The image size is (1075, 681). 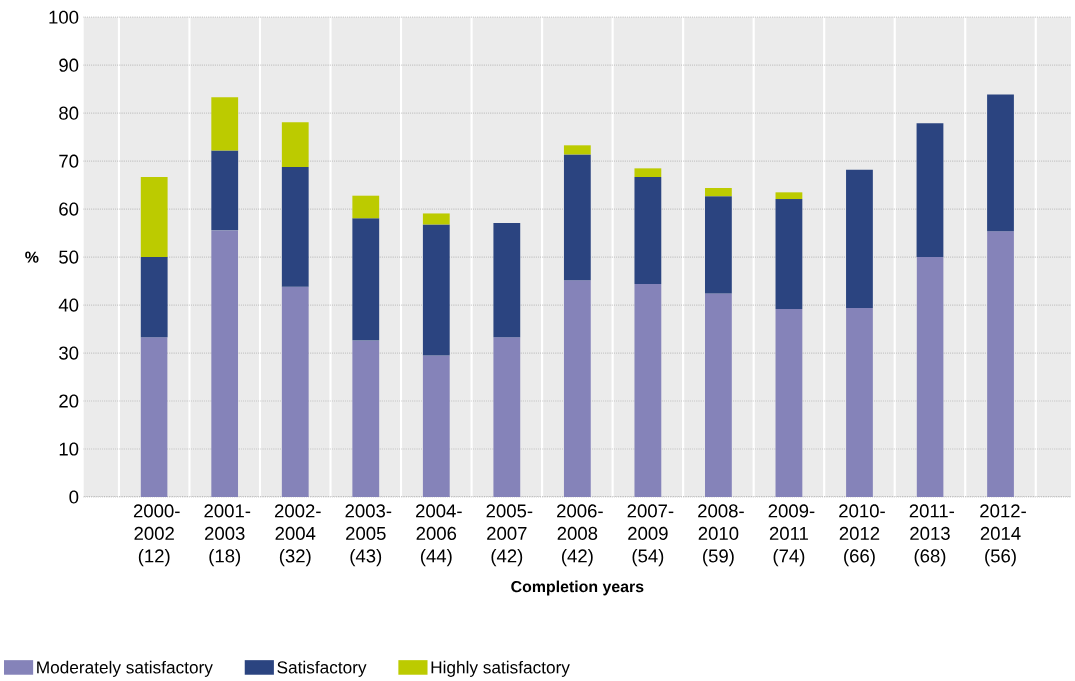 I want to click on y-tick-label: 60, so click(x=69, y=209).